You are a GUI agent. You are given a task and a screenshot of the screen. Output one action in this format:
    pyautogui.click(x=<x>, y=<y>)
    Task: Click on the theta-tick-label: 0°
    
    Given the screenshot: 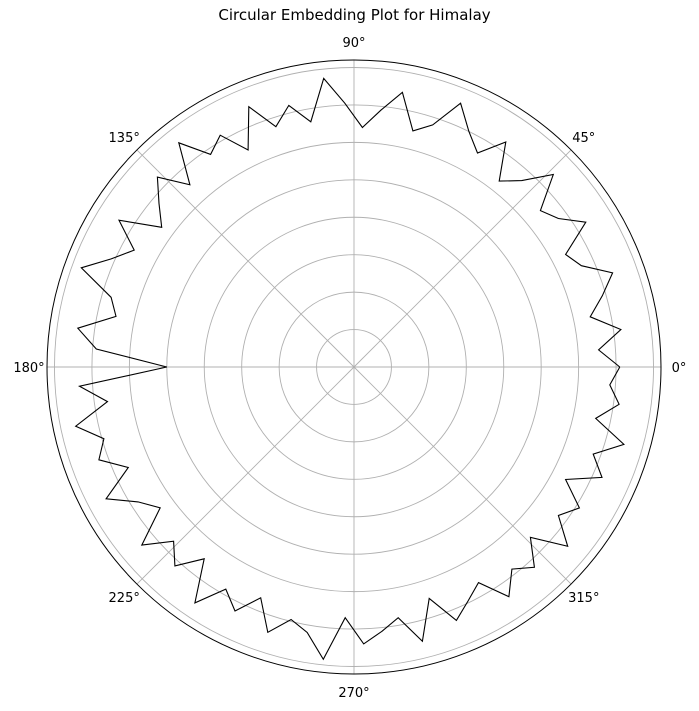 What is the action you would take?
    pyautogui.click(x=679, y=368)
    